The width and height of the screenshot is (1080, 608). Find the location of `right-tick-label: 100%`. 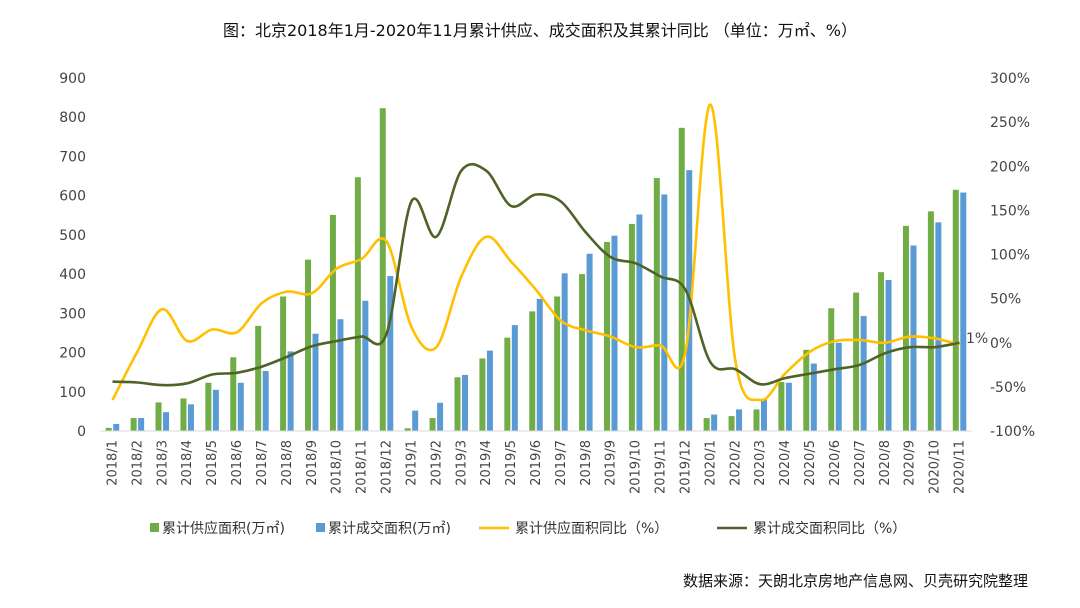

right-tick-label: 100% is located at coordinates (1010, 256).